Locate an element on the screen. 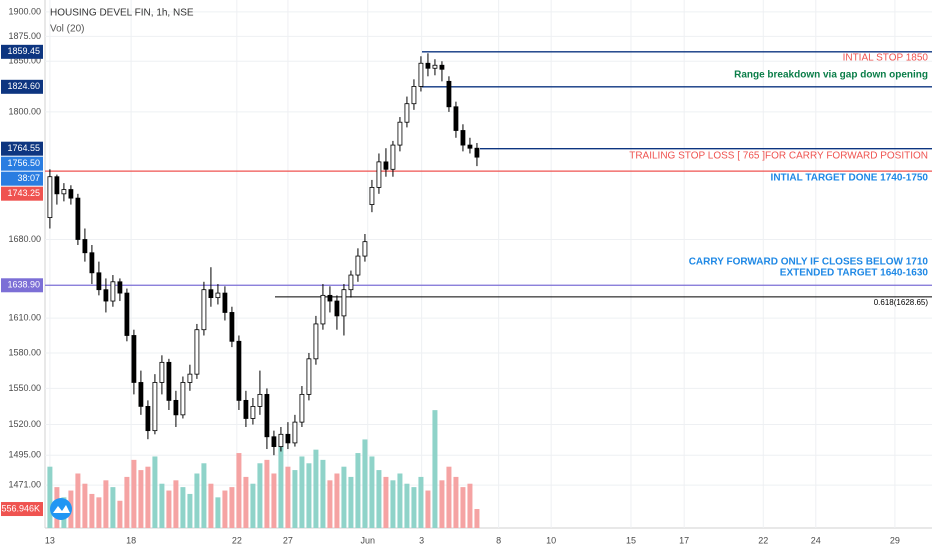 The image size is (932, 550). annotation: INTIAL TARGET DONE 1740-1750 is located at coordinates (850, 178).